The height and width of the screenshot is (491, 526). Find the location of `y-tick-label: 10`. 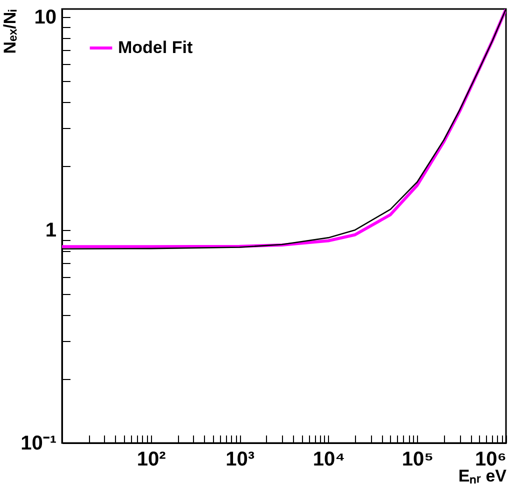

y-tick-label: 10 is located at coordinates (45, 17).